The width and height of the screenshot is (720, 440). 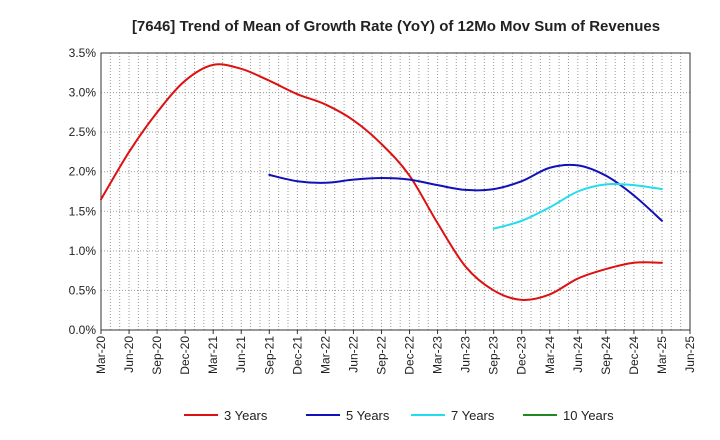 I want to click on x-tick-label: Mar-22, so click(x=325, y=355).